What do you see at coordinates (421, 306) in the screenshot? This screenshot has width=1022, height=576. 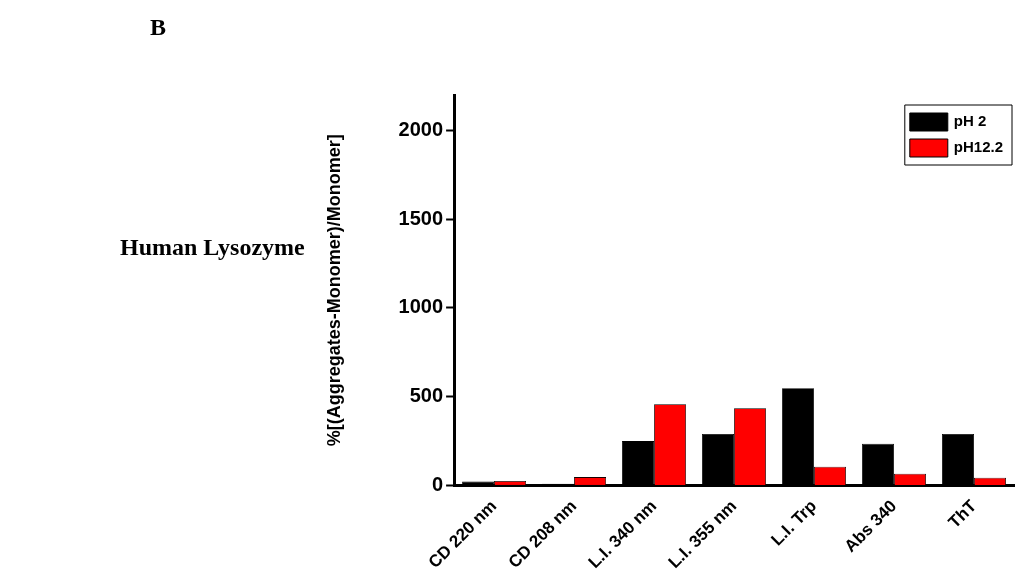 I see `y-tick-label: 1000` at bounding box center [421, 306].